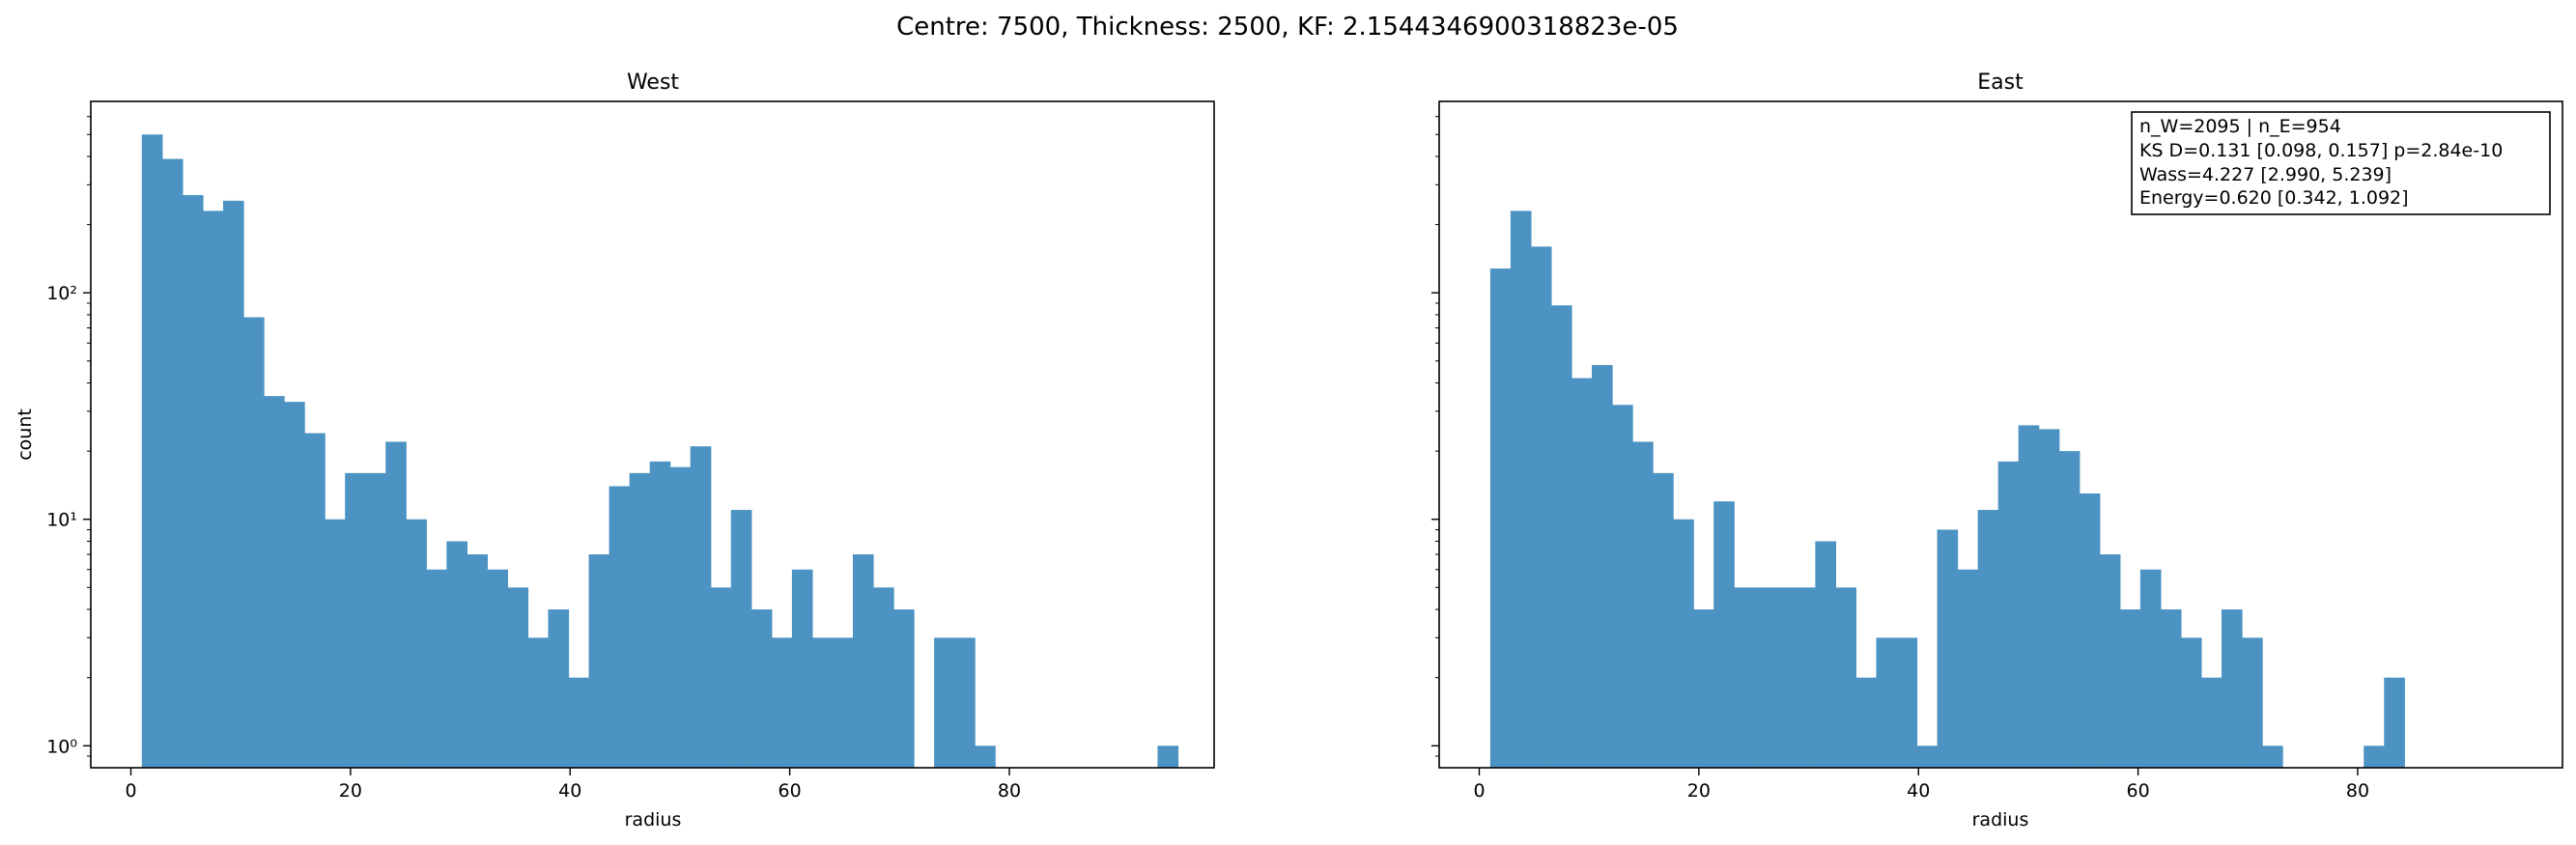 Image resolution: width=2576 pixels, height=845 pixels. Describe the element at coordinates (25, 434) in the screenshot. I see `west-y-axis-label: count` at that location.